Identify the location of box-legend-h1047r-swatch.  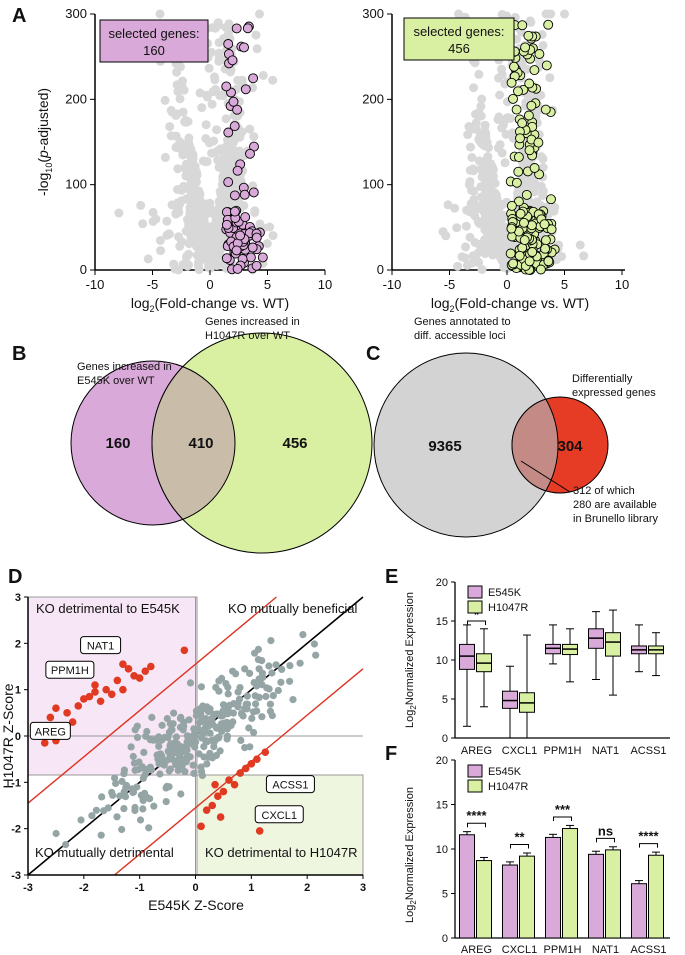
(475, 607).